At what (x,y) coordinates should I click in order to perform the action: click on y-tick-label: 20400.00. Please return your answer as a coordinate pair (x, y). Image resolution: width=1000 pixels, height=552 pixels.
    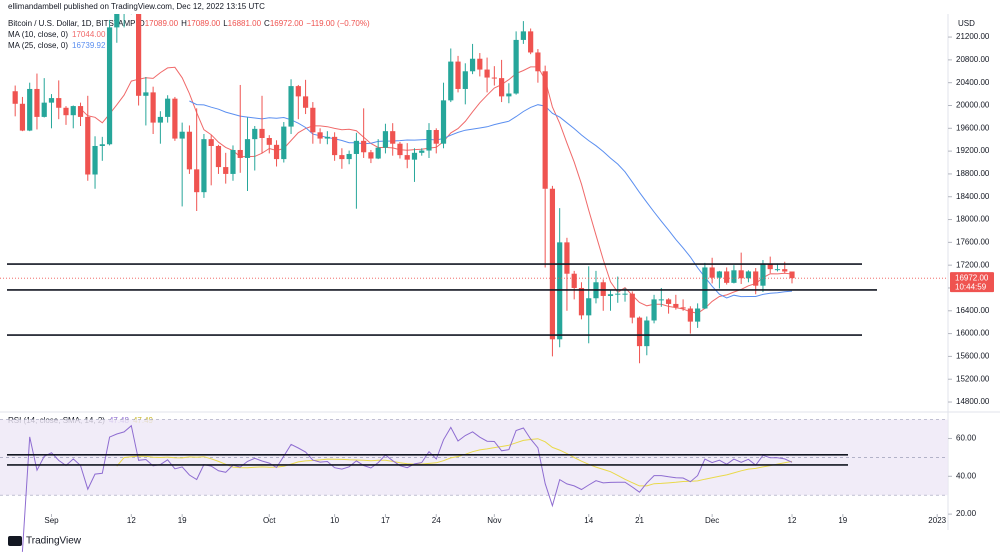
    Looking at the image, I should click on (973, 82).